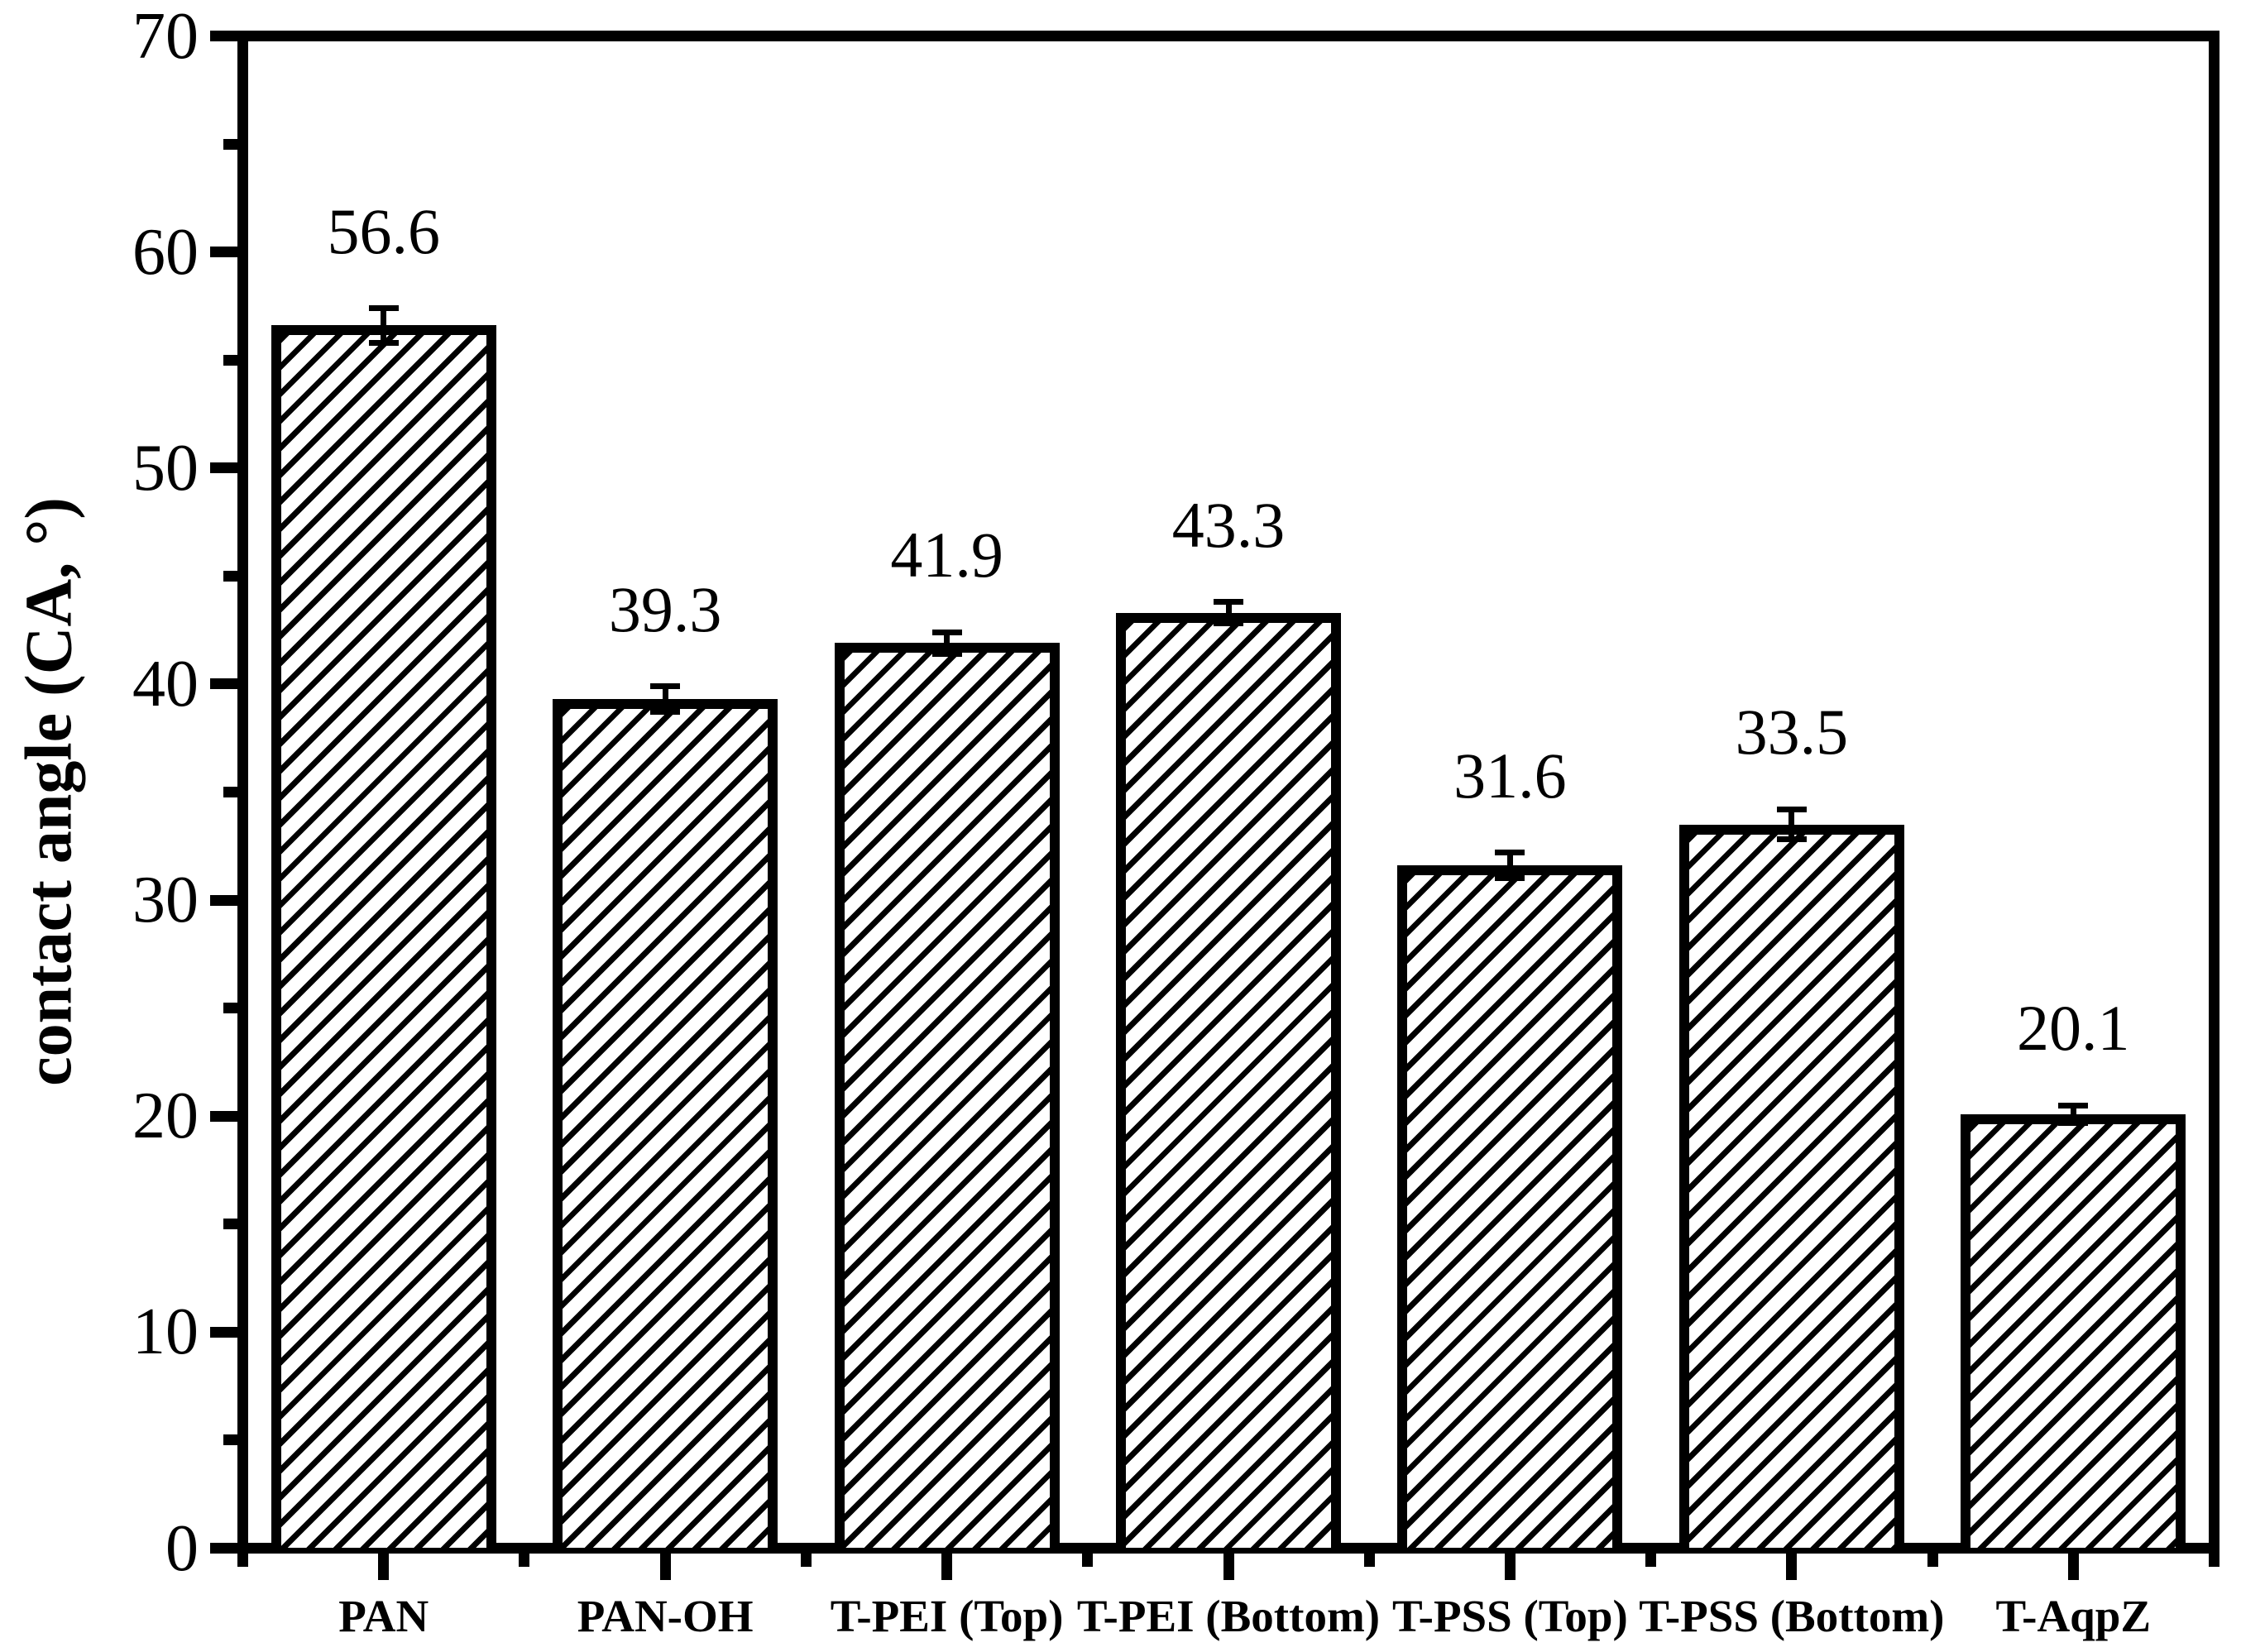 The image size is (2241, 1652). I want to click on y-axis-tick-label: 30, so click(165, 900).